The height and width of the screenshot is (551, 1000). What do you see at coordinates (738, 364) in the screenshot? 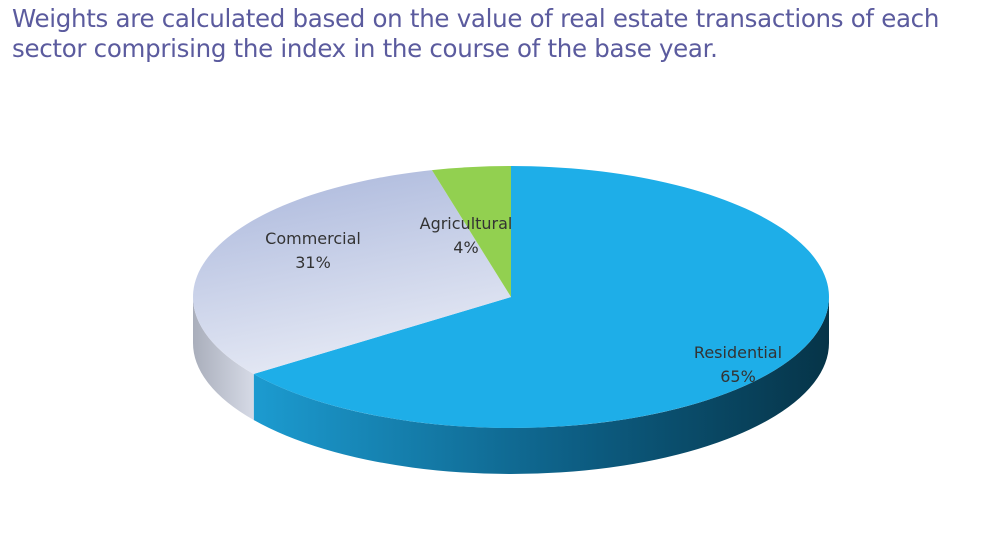
I see `data-label: Residential 65%` at bounding box center [738, 364].